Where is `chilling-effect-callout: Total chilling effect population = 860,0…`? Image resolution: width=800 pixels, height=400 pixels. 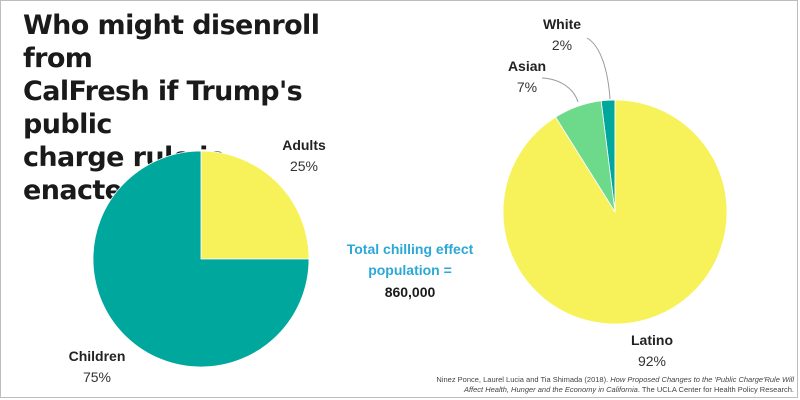 chilling-effect-callout: Total chilling effect population = 860,0… is located at coordinates (410, 271).